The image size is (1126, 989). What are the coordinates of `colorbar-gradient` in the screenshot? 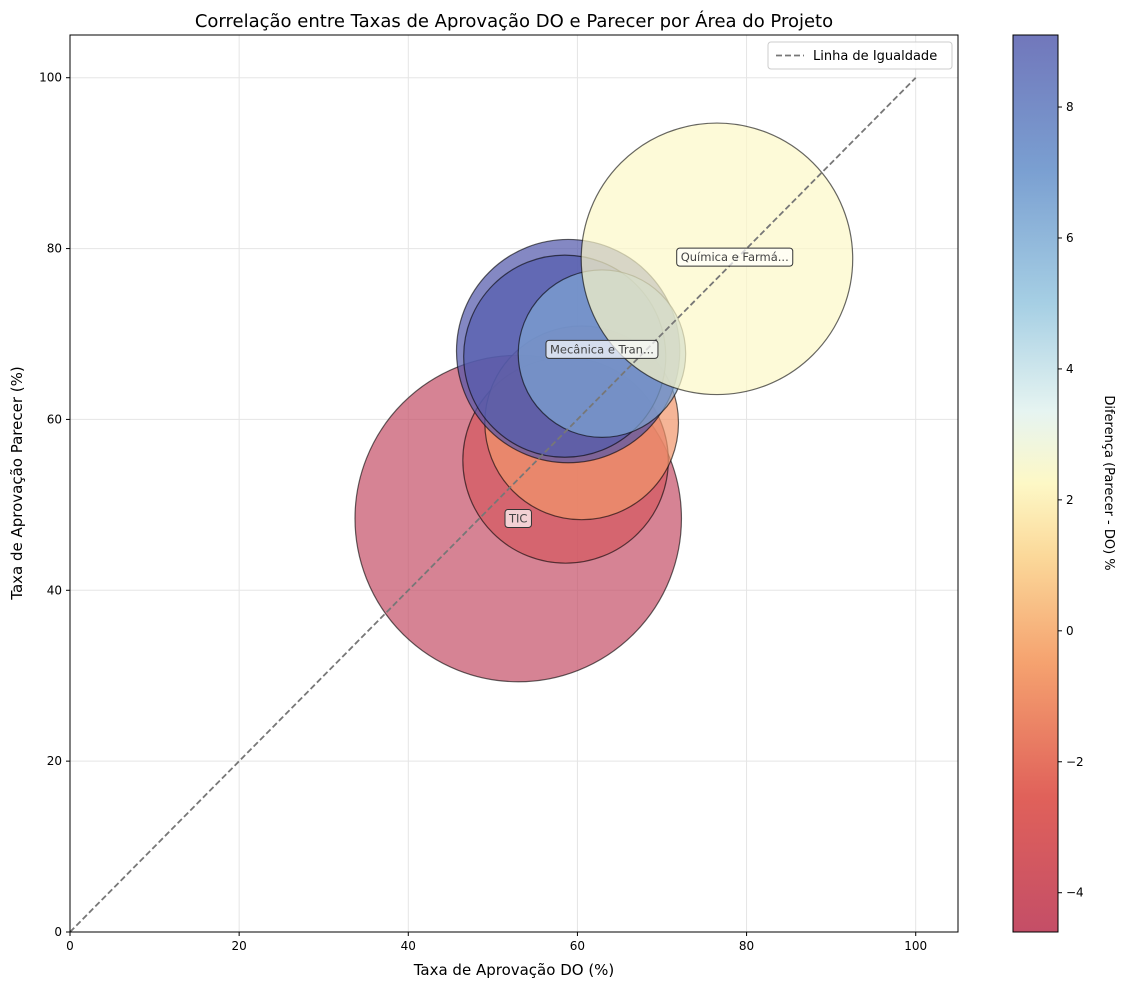 It's located at (1035, 483).